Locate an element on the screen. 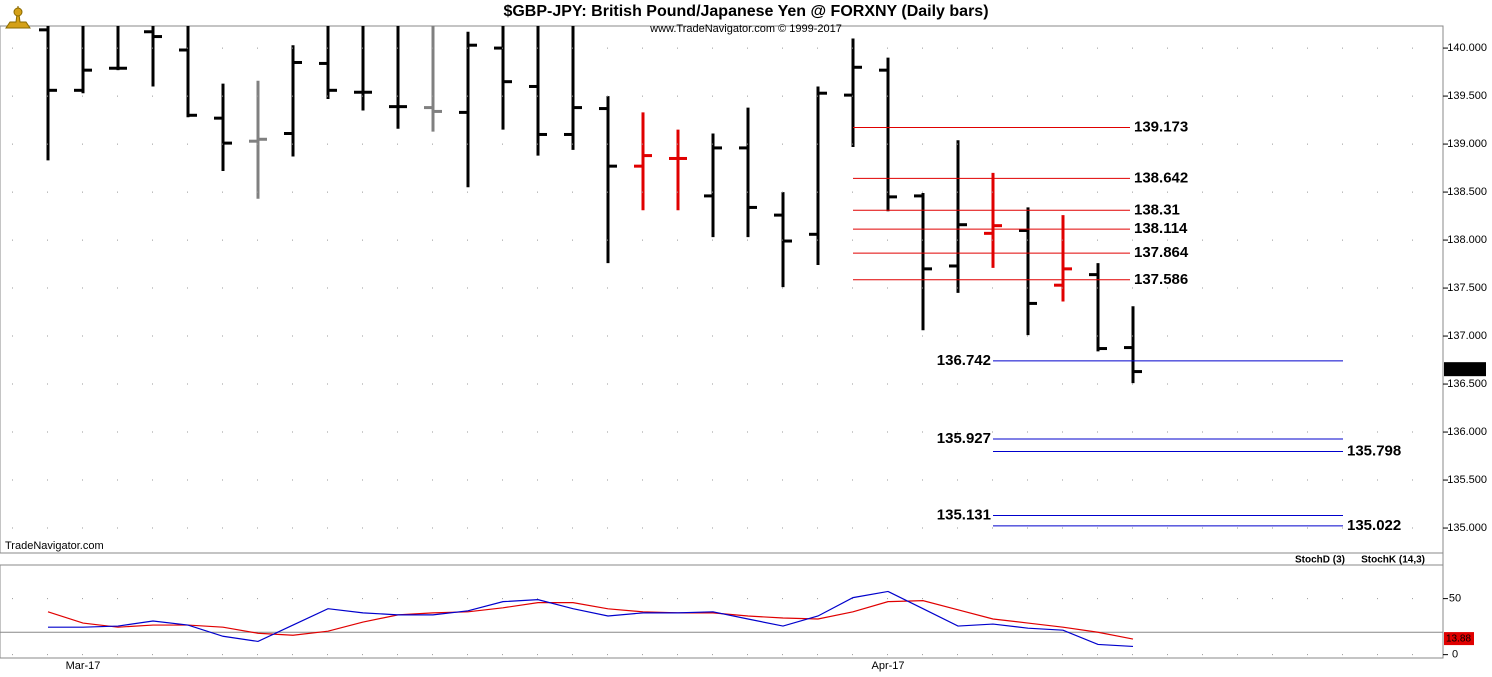 This screenshot has width=1492, height=677. level-label: 138.31 is located at coordinates (1157, 209).